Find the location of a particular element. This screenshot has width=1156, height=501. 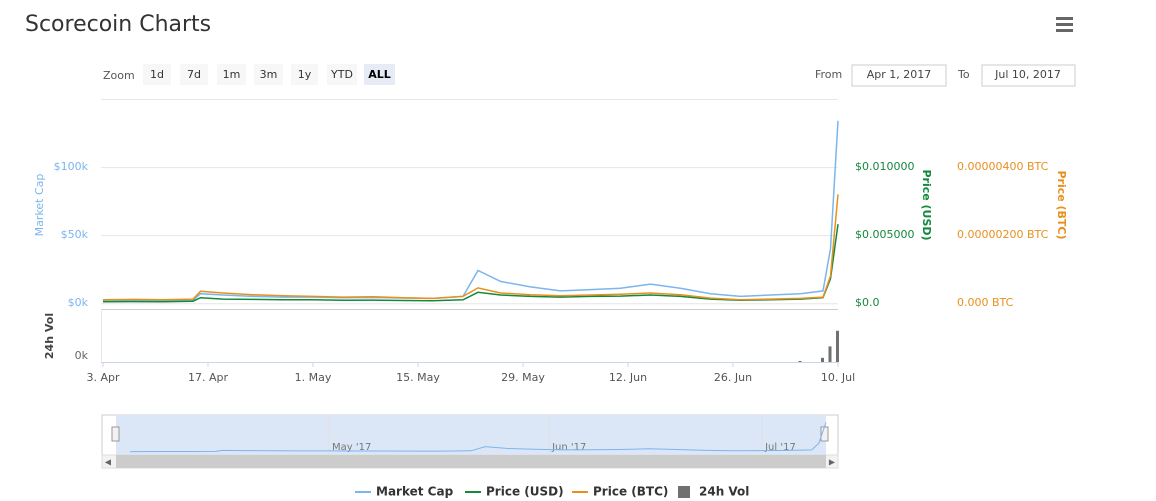

zoom-button-label: 1y is located at coordinates (305, 74).